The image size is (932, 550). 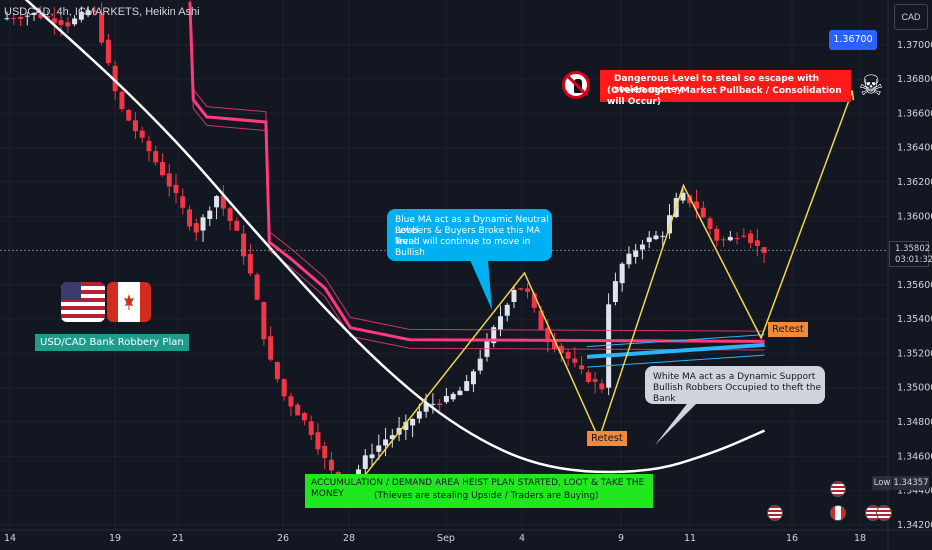 I want to click on retest-label-1: Retest, so click(x=607, y=438).